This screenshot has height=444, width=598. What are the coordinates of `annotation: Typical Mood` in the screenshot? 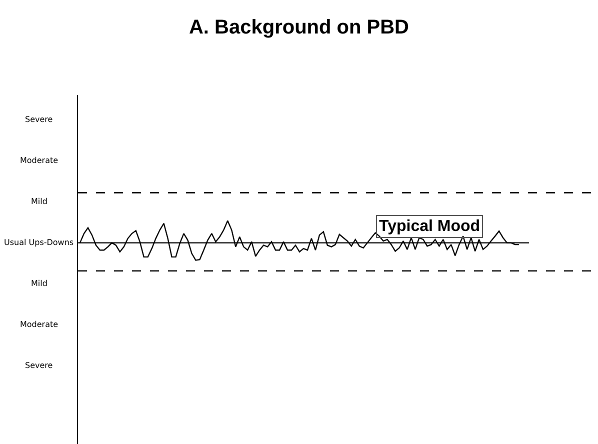 It's located at (429, 226).